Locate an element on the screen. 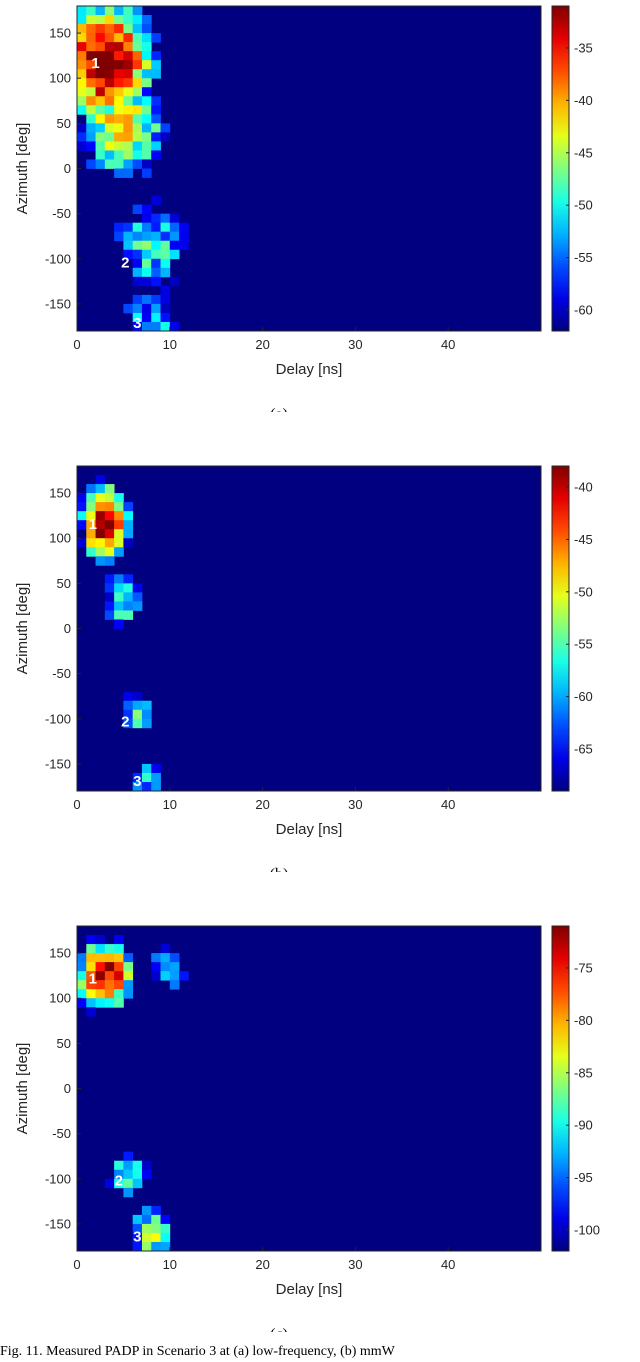 This screenshot has height=1362, width=640. colorbar-tick-label: -35 is located at coordinates (583, 47).